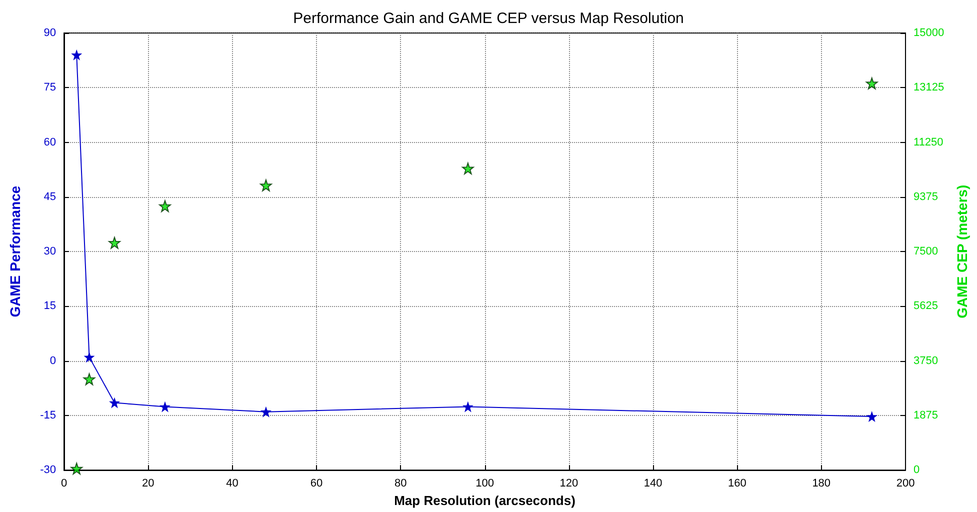 The width and height of the screenshot is (977, 512). Describe the element at coordinates (53, 360) in the screenshot. I see `y-tick-label: 0` at that location.